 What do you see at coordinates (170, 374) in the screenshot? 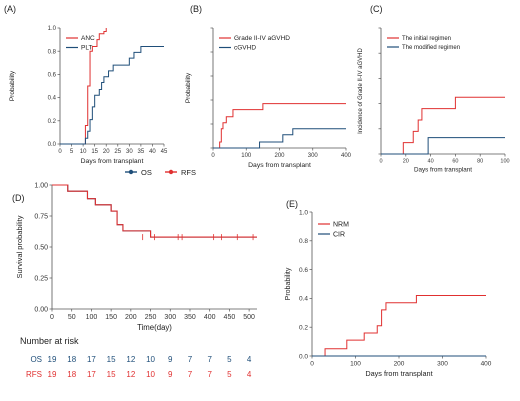
I see `risk-cell: 9` at bounding box center [170, 374].